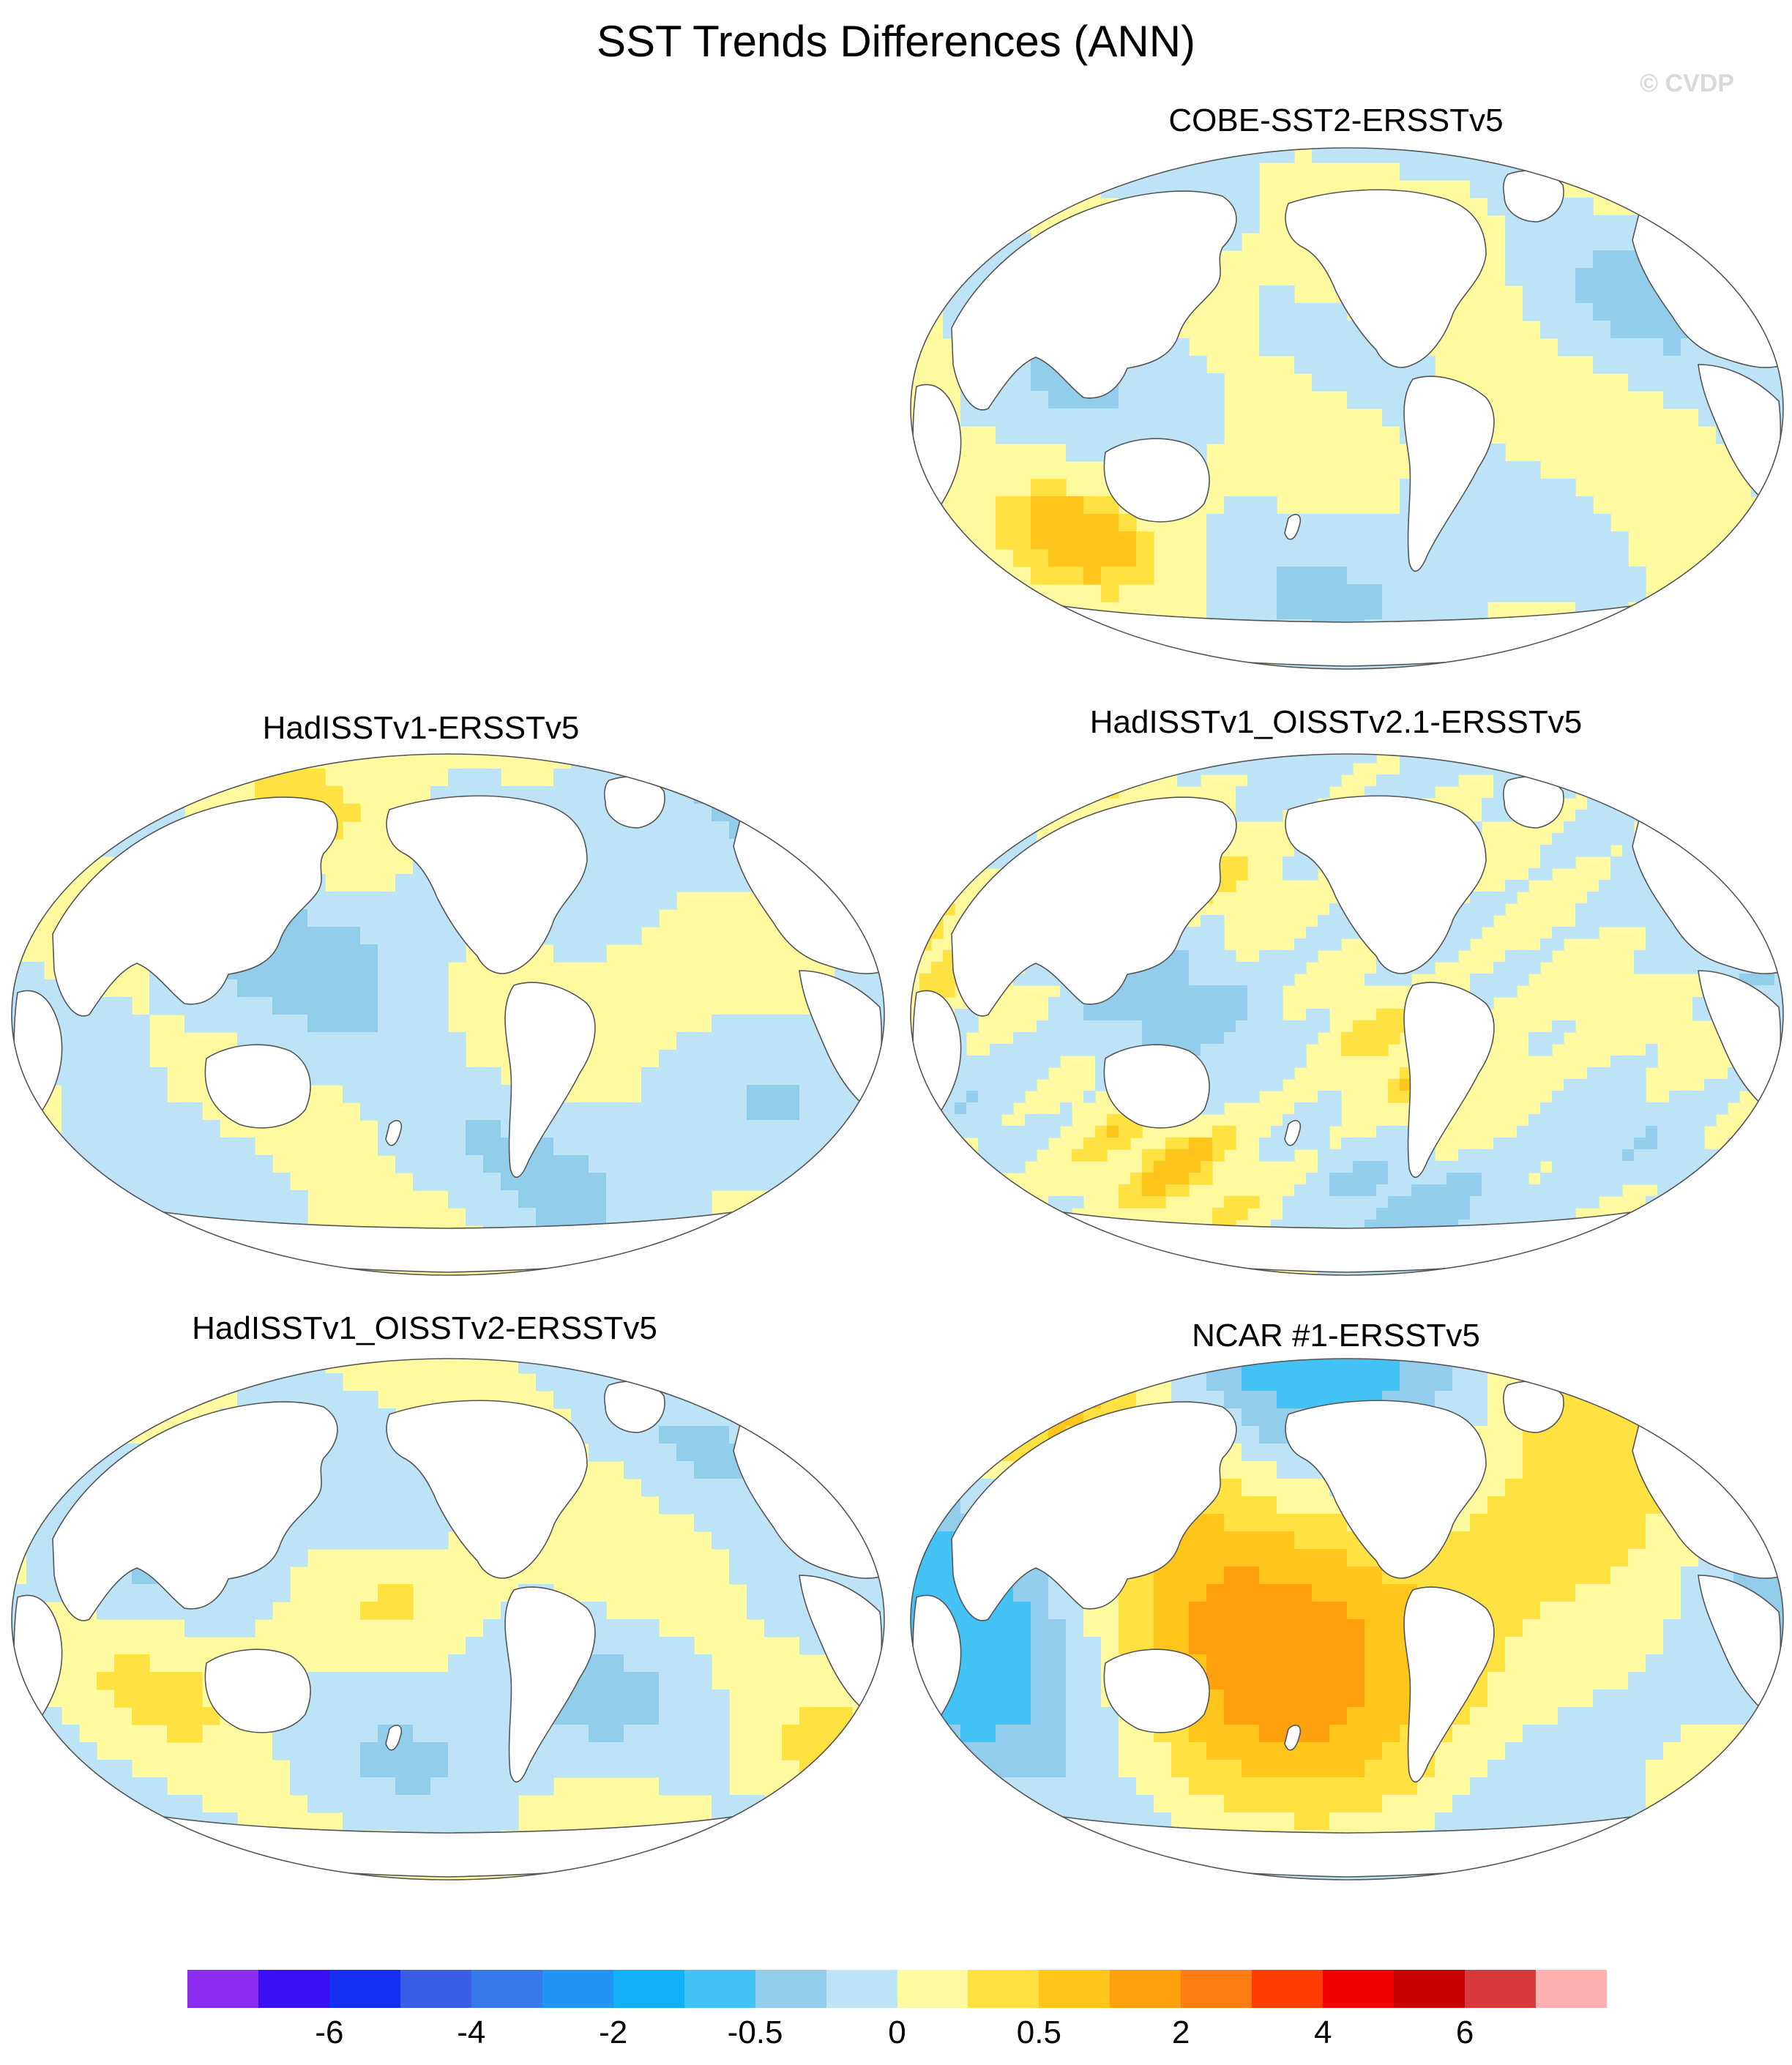 The height and width of the screenshot is (2065, 1792). Describe the element at coordinates (755, 2032) in the screenshot. I see `colorbar-tick-label: -0.5` at that location.